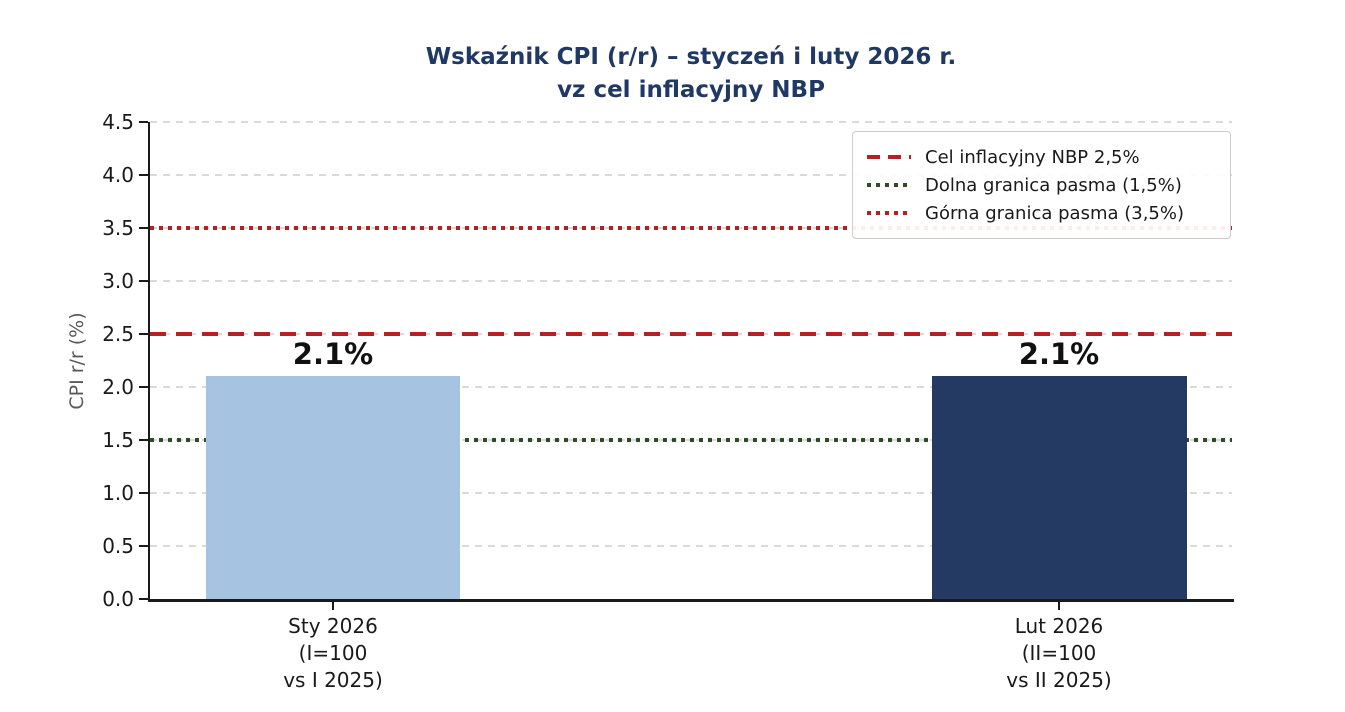 This screenshot has width=1345, height=712. What do you see at coordinates (333, 487) in the screenshot?
I see `bar-sty-2026` at bounding box center [333, 487].